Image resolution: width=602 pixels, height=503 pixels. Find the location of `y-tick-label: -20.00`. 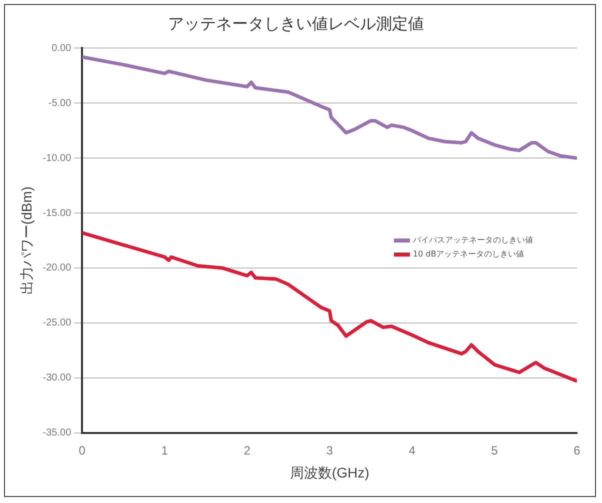

y-tick-label: -20.00 is located at coordinates (57, 268).